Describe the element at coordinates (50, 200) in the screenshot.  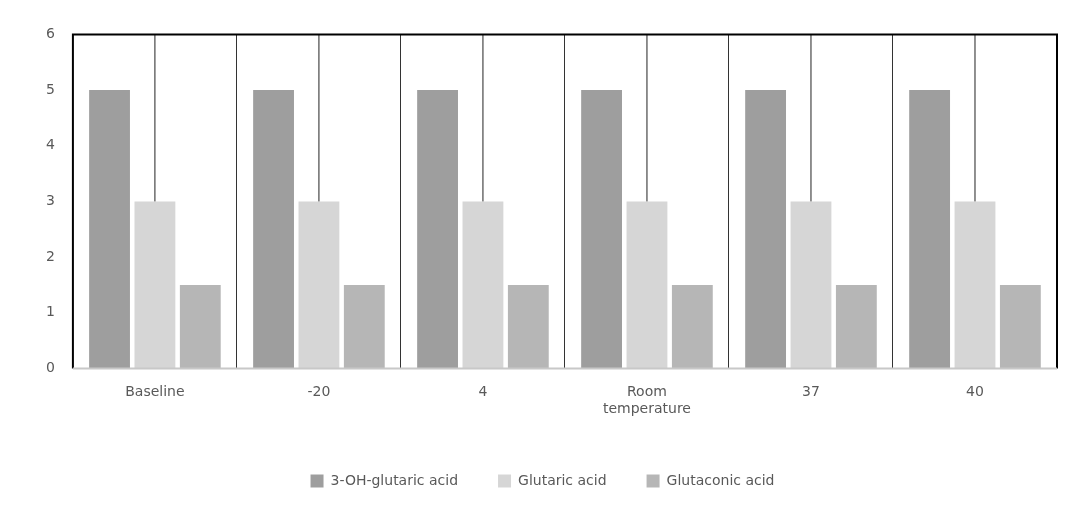
I see `y-tick-label: 3` at that location.